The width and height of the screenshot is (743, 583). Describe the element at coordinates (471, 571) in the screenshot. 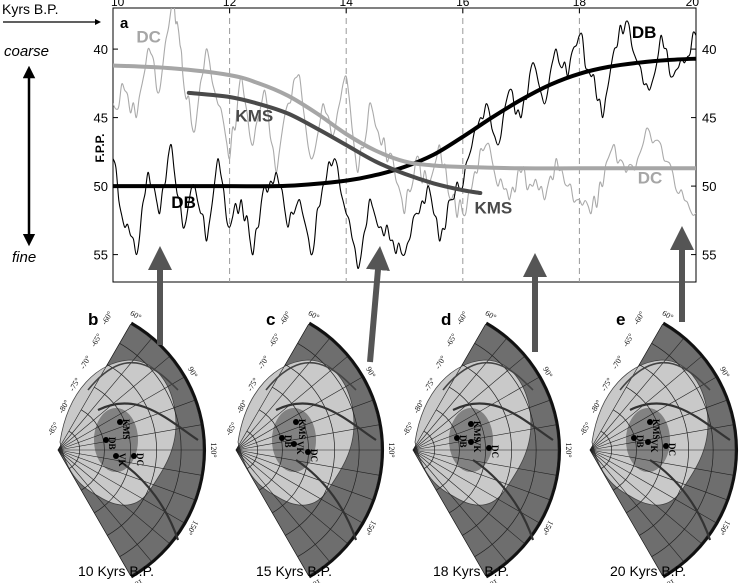

I see `map-caption-d: 18 Kyrs B.P.` at that location.